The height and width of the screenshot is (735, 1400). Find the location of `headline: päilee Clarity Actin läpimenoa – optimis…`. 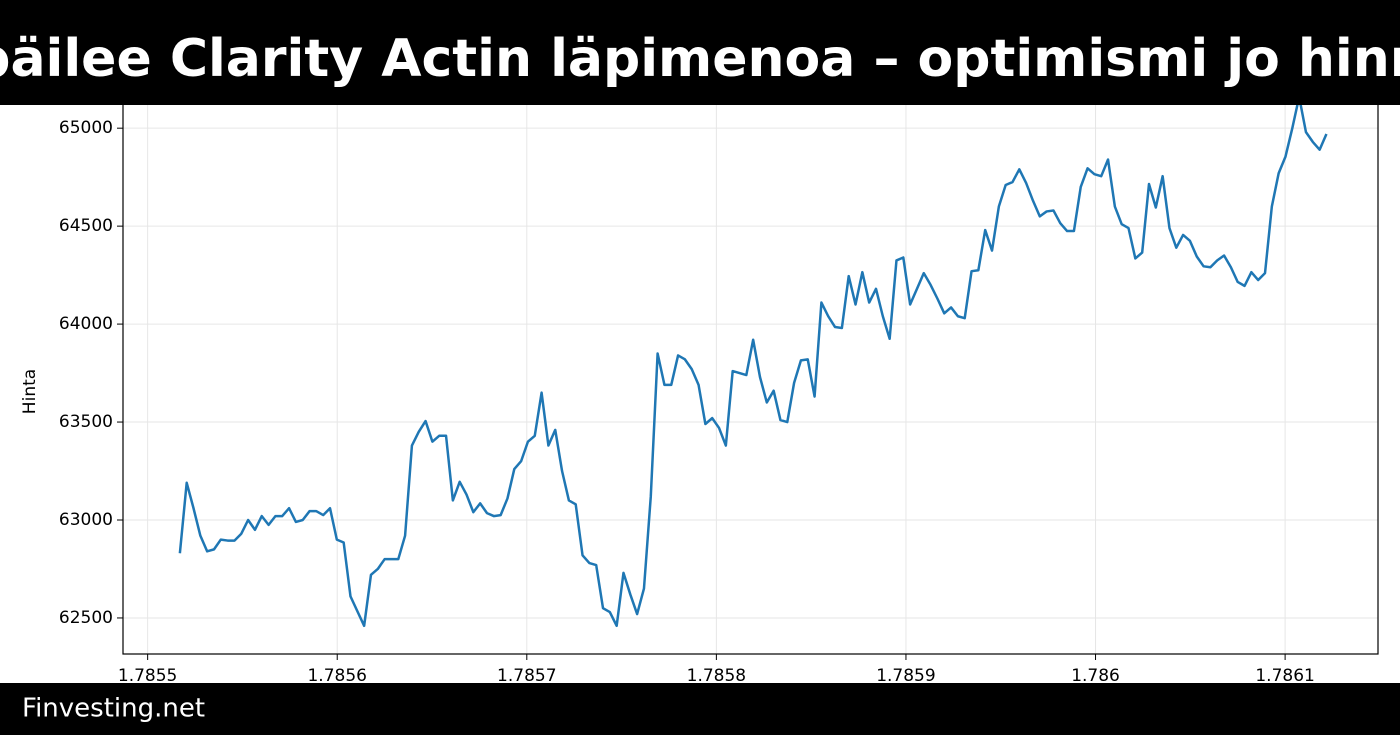

headline: päilee Clarity Actin läpimenoa – optimis… is located at coordinates (700, 59).